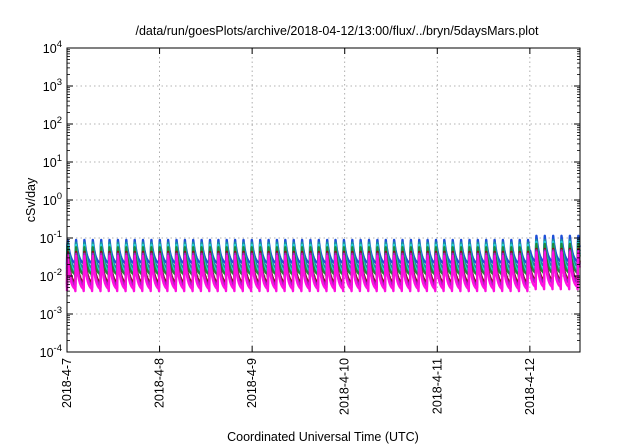 This screenshot has height=448, width=640. I want to click on y-tick-label: 10², so click(52, 123).